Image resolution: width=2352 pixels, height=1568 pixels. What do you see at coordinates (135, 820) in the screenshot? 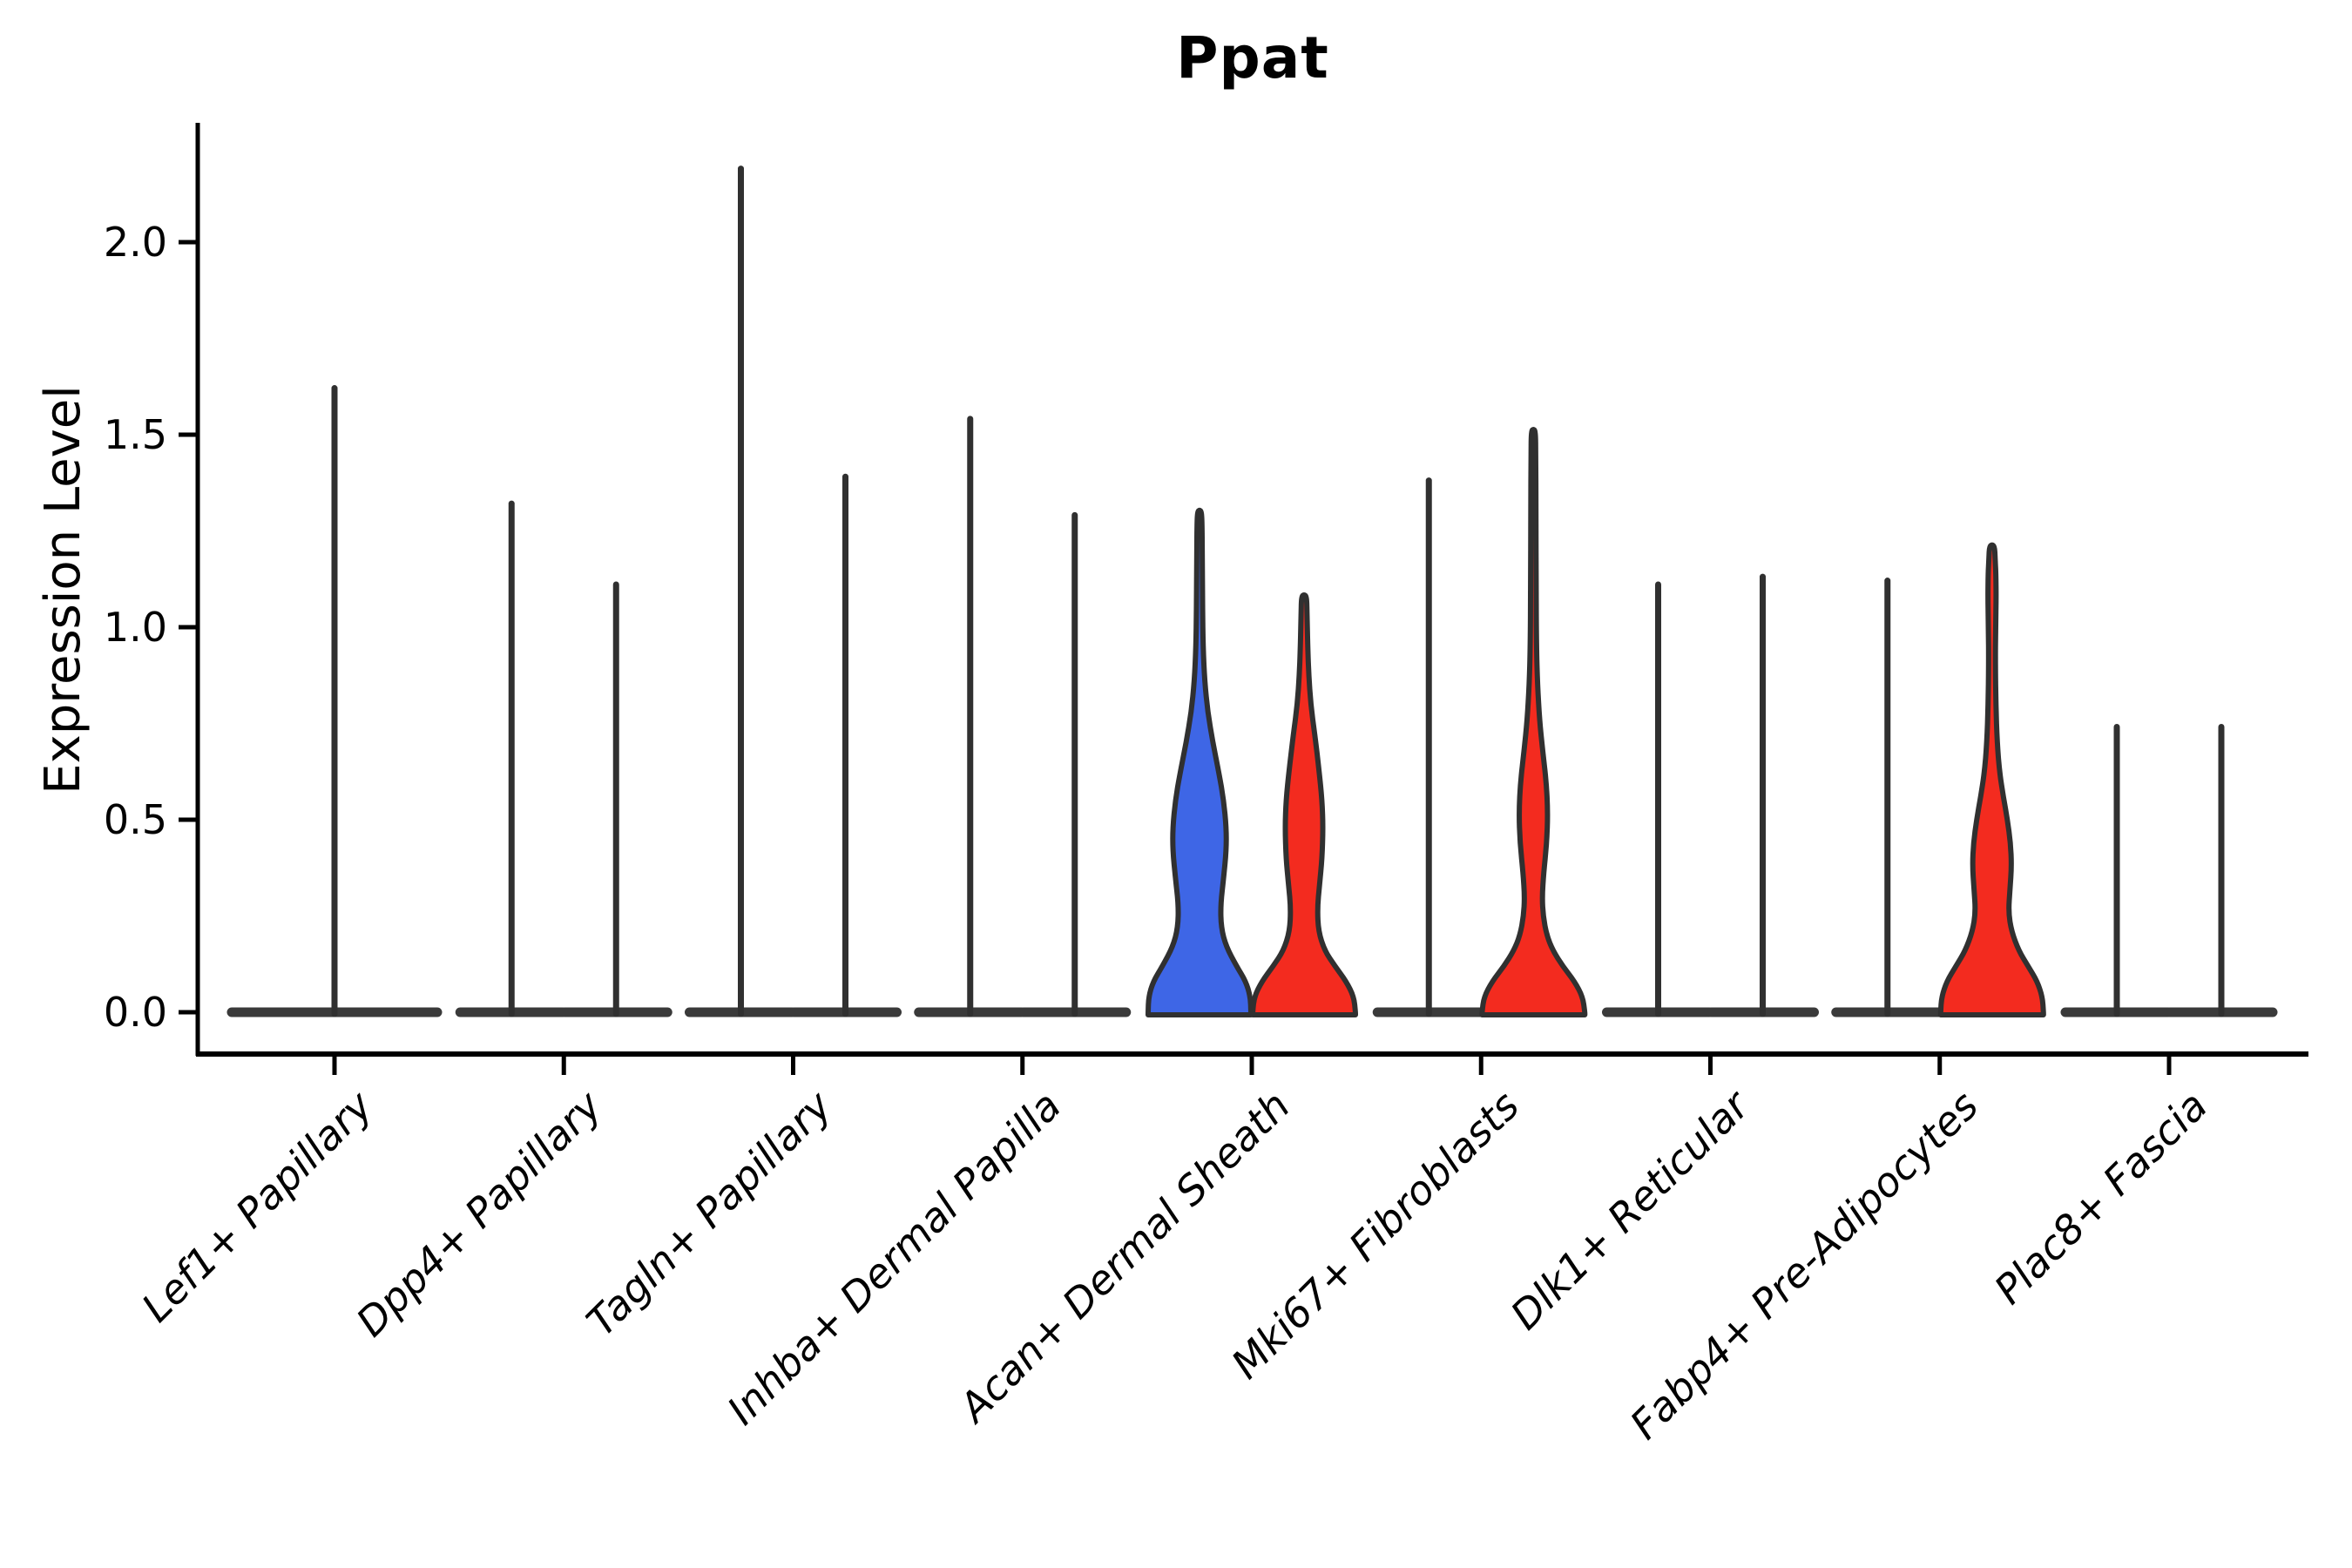
I see `y-tick-label-0.5: 0.5` at bounding box center [135, 820].